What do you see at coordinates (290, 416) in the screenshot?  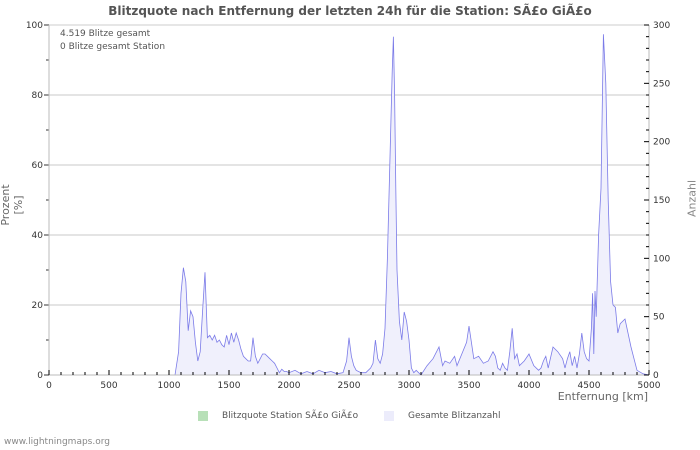 I see `legend-label-station: Blitzquote Station SÃ£o GiÃ£o` at bounding box center [290, 416].